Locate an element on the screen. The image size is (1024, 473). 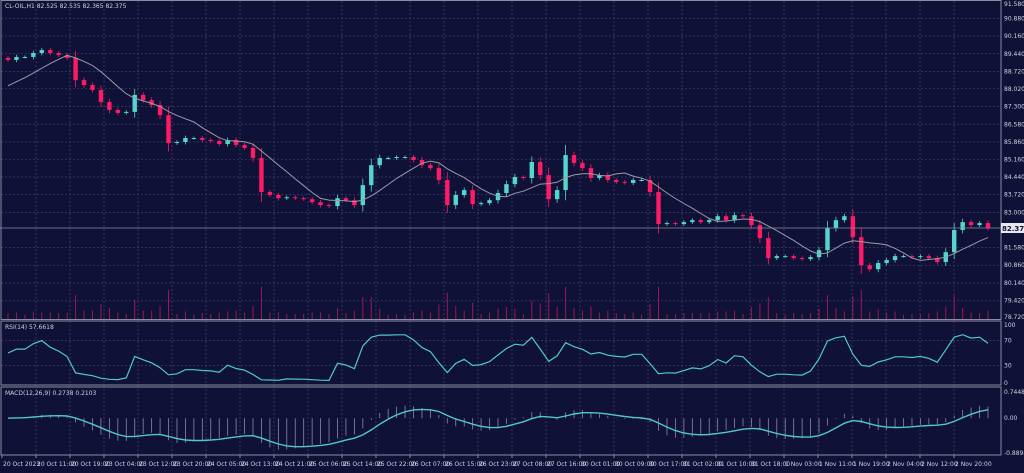
macd-tick-label: -0.8898 is located at coordinates (1014, 453).